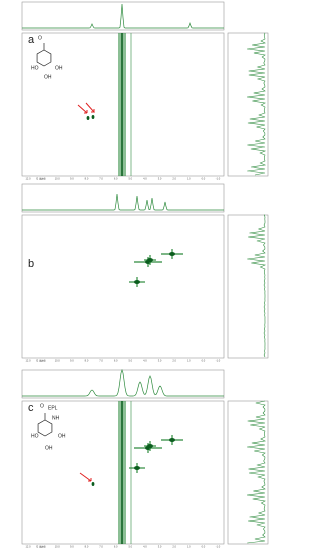 The height and width of the screenshot is (550, 320). I want to click on panel-label: c, so click(31, 408).